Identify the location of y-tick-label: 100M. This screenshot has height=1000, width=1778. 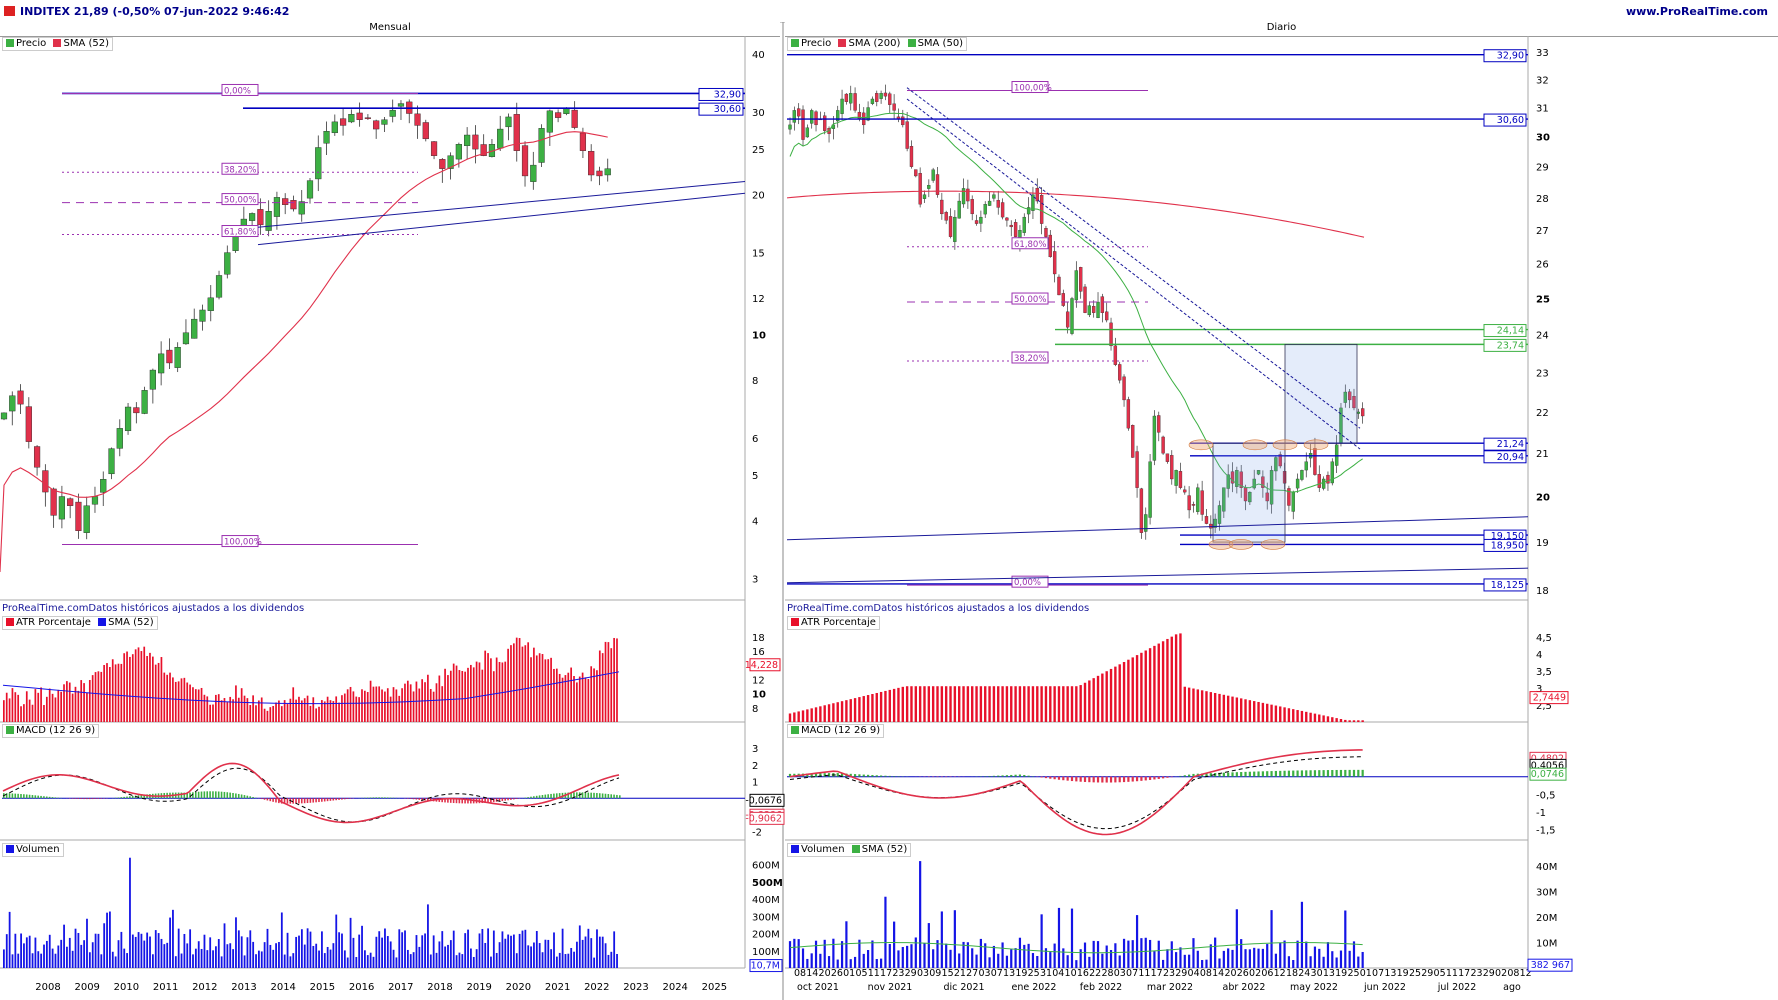
(766, 952).